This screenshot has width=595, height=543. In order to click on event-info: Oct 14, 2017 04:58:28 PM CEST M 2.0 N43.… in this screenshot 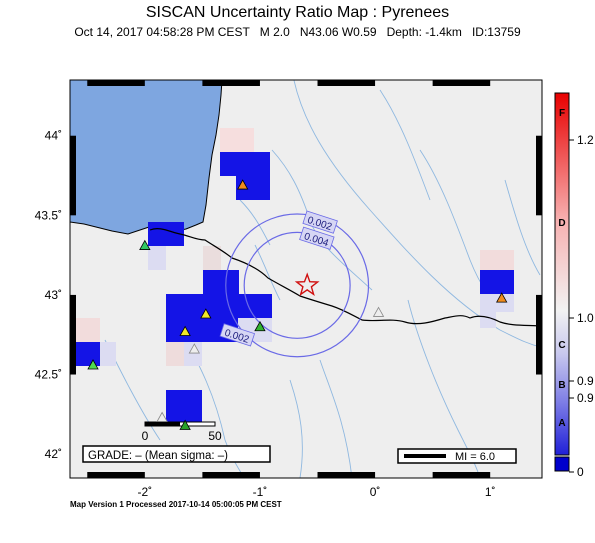, I will do `click(297, 32)`.